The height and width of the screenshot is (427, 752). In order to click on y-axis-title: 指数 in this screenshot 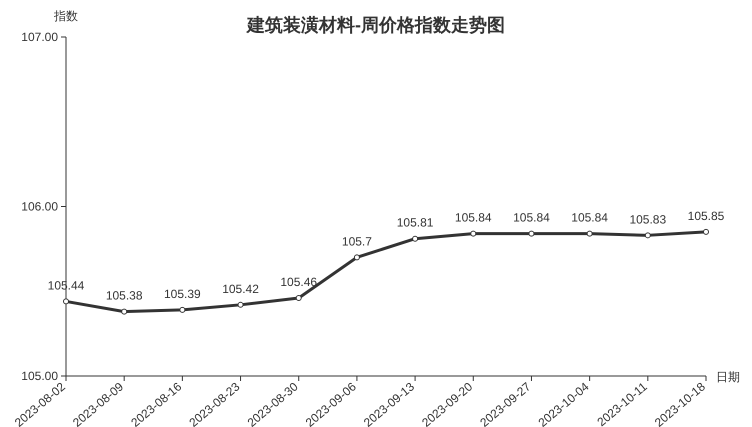, I will do `click(65, 16)`.